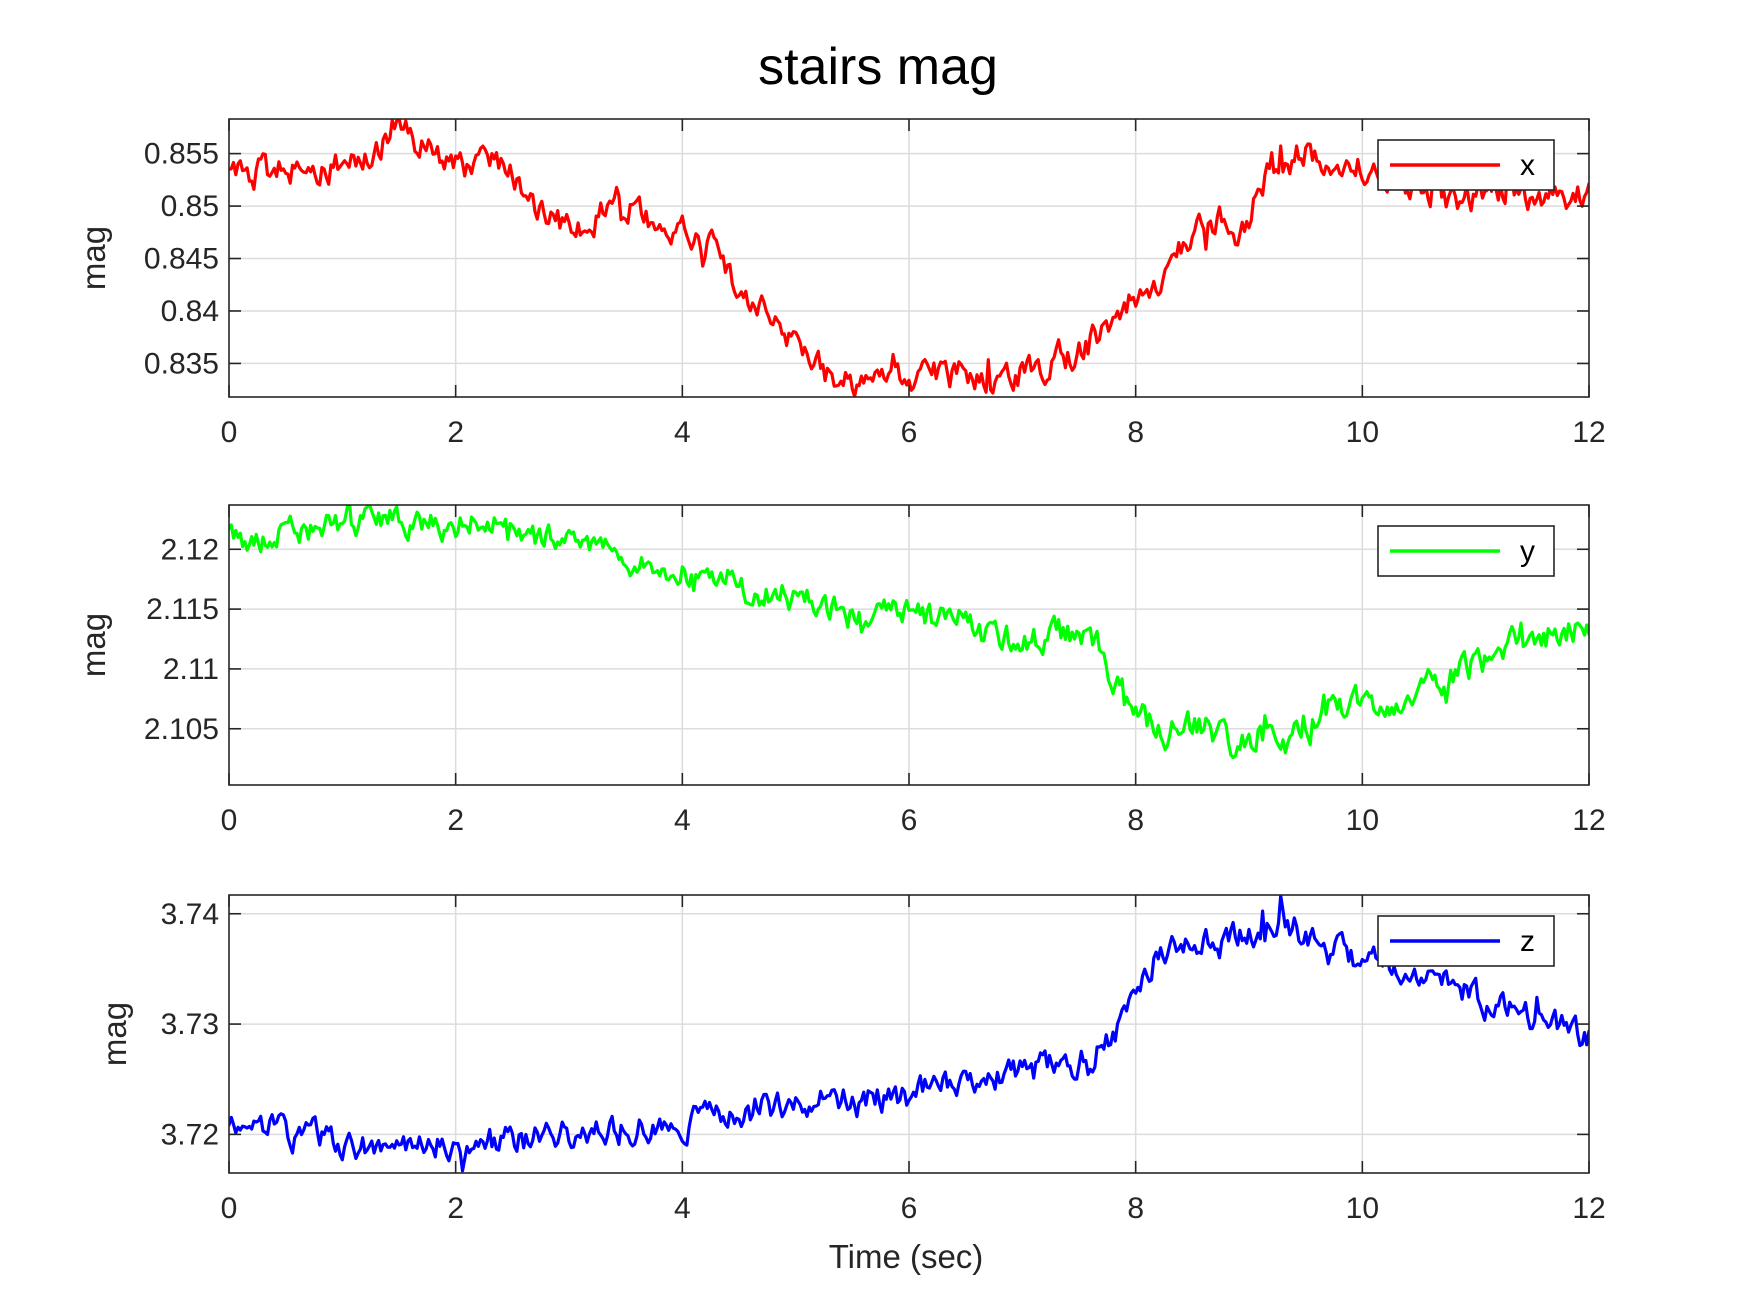  I want to click on y-tick-label: 3.72, so click(190, 1134).